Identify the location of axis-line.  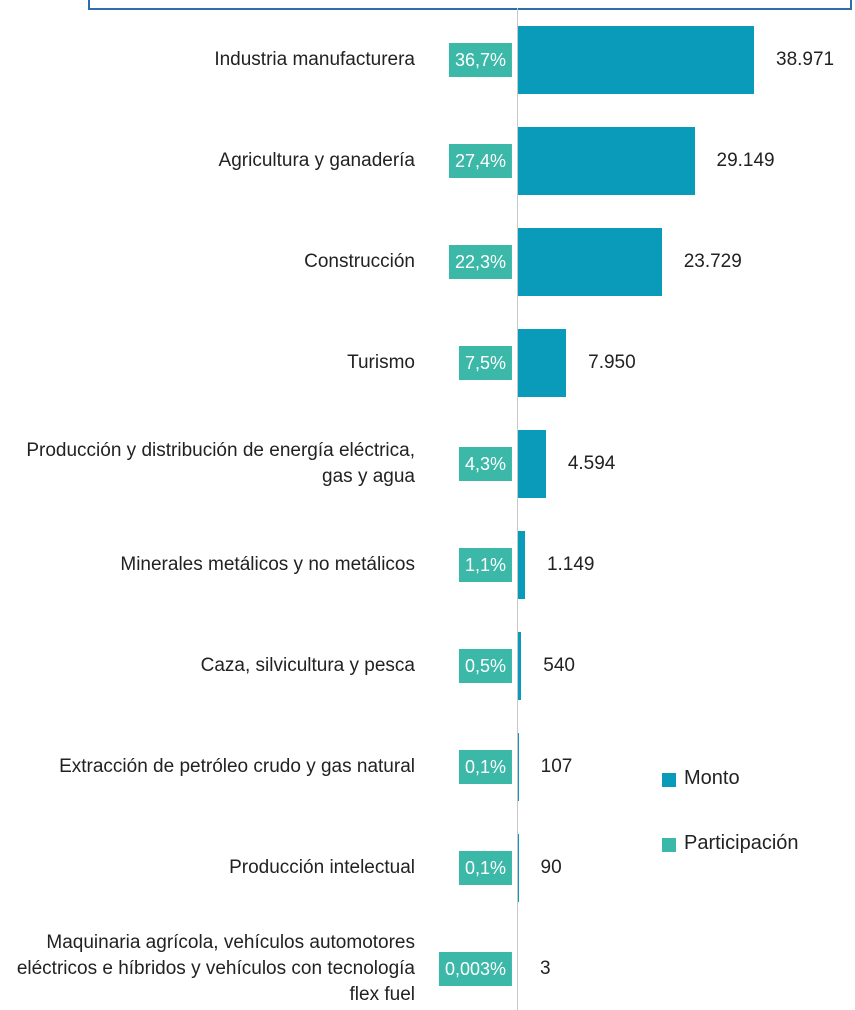
(517, 509).